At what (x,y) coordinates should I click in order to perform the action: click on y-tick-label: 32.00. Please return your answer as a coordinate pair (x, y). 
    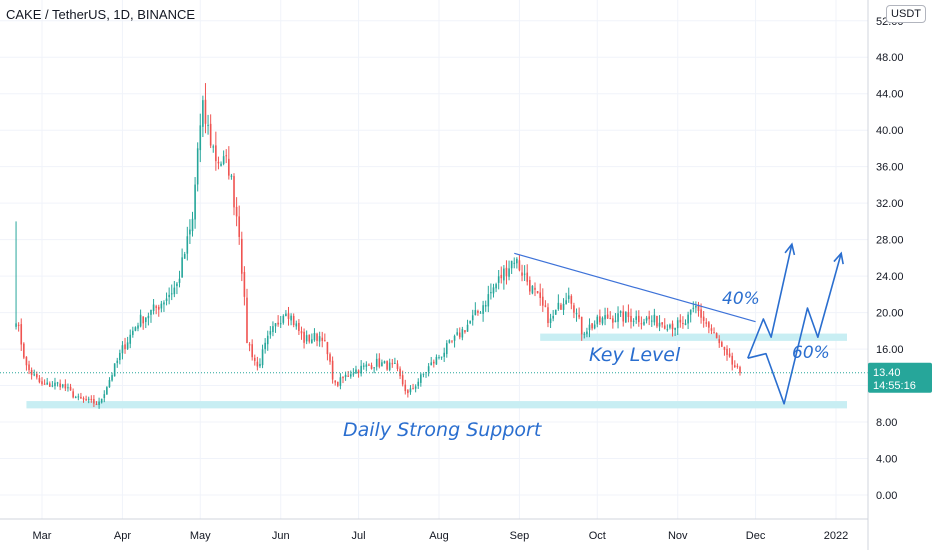
    Looking at the image, I should click on (890, 204).